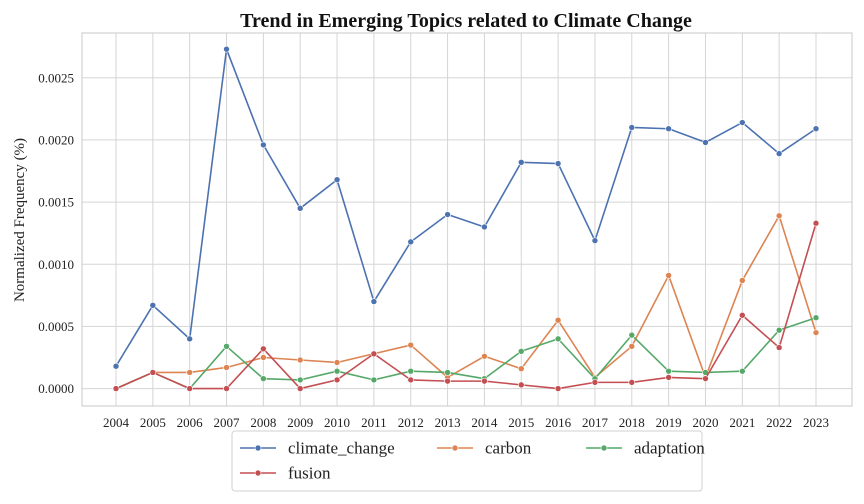  What do you see at coordinates (341, 448) in the screenshot?
I see `legend-label: climate_change` at bounding box center [341, 448].